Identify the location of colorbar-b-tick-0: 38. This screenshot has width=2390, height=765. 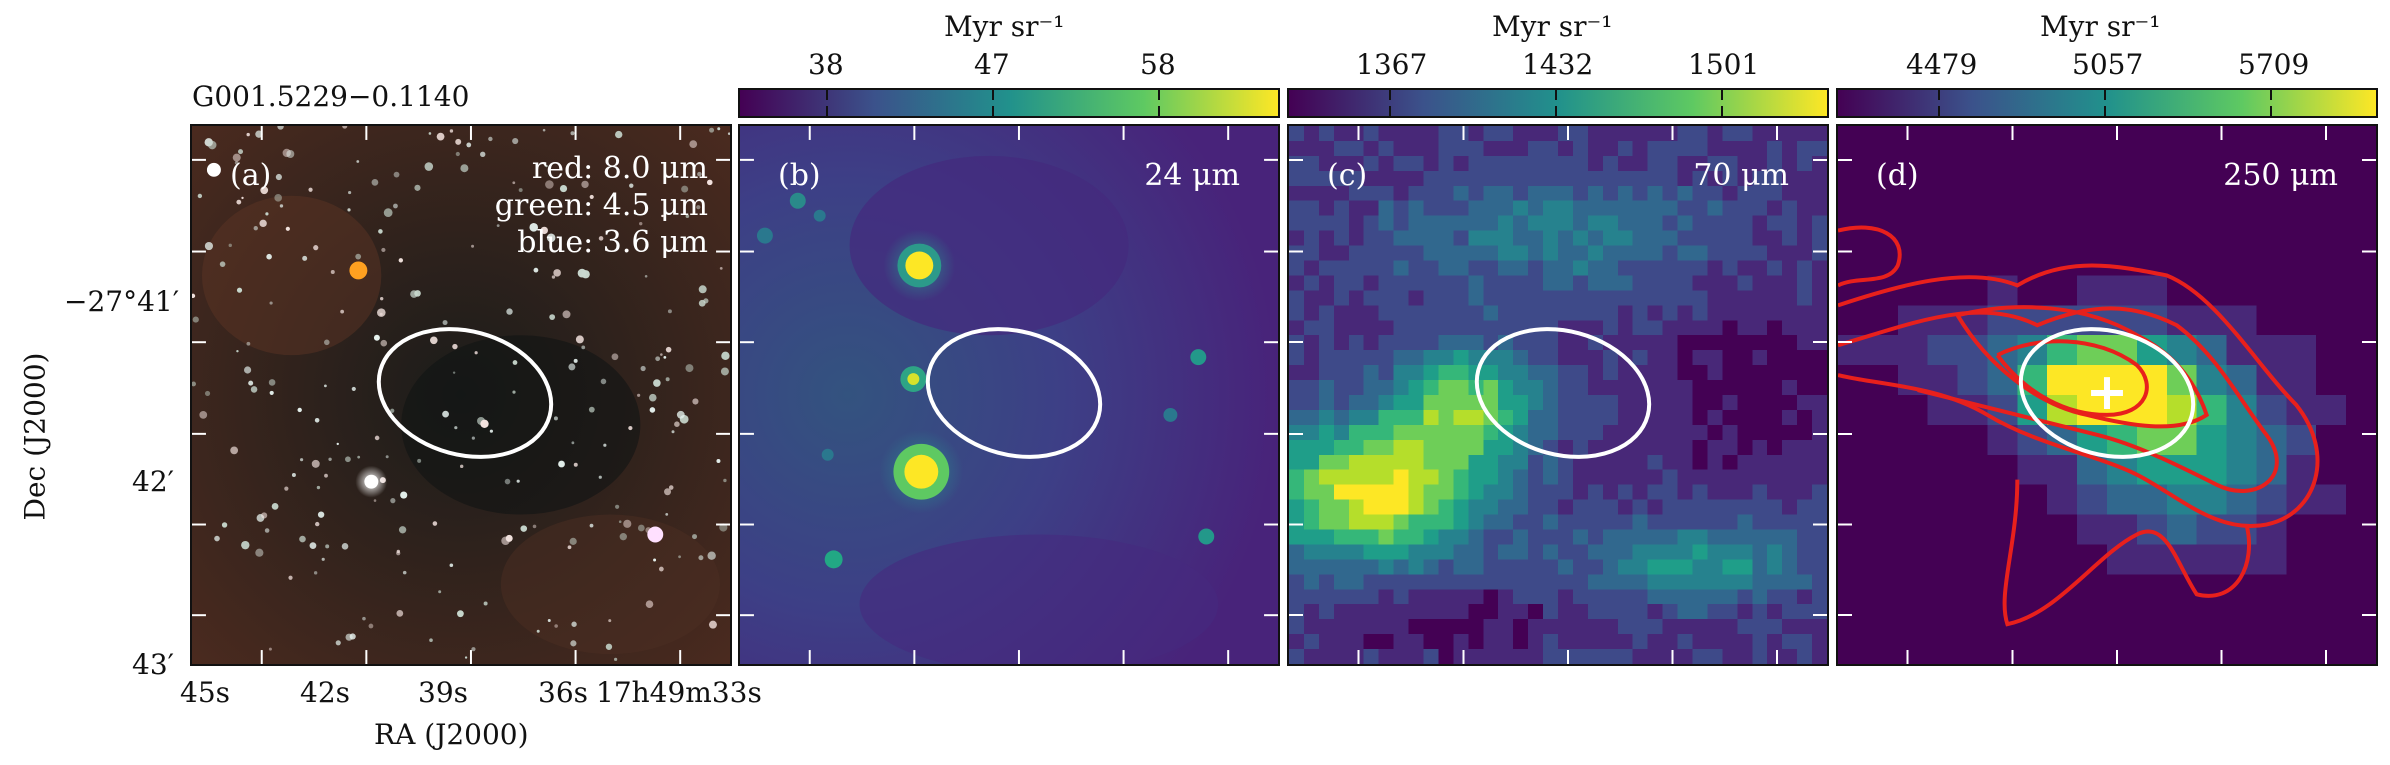
(826, 64).